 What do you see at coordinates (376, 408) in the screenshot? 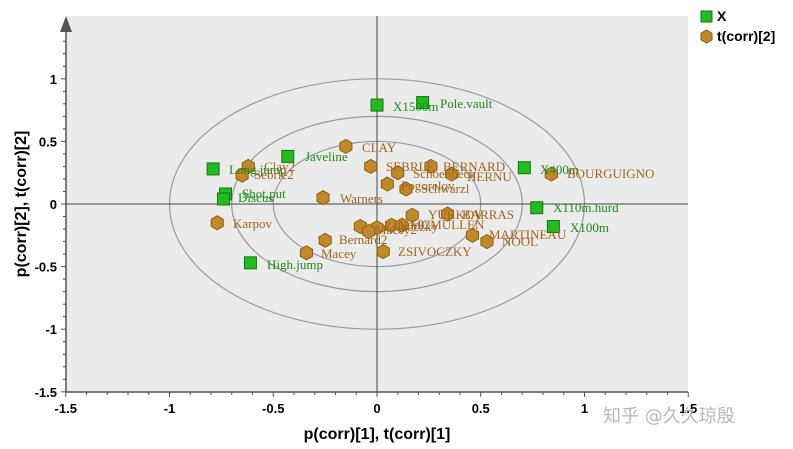
I see `x-tick-label: 0` at bounding box center [376, 408].